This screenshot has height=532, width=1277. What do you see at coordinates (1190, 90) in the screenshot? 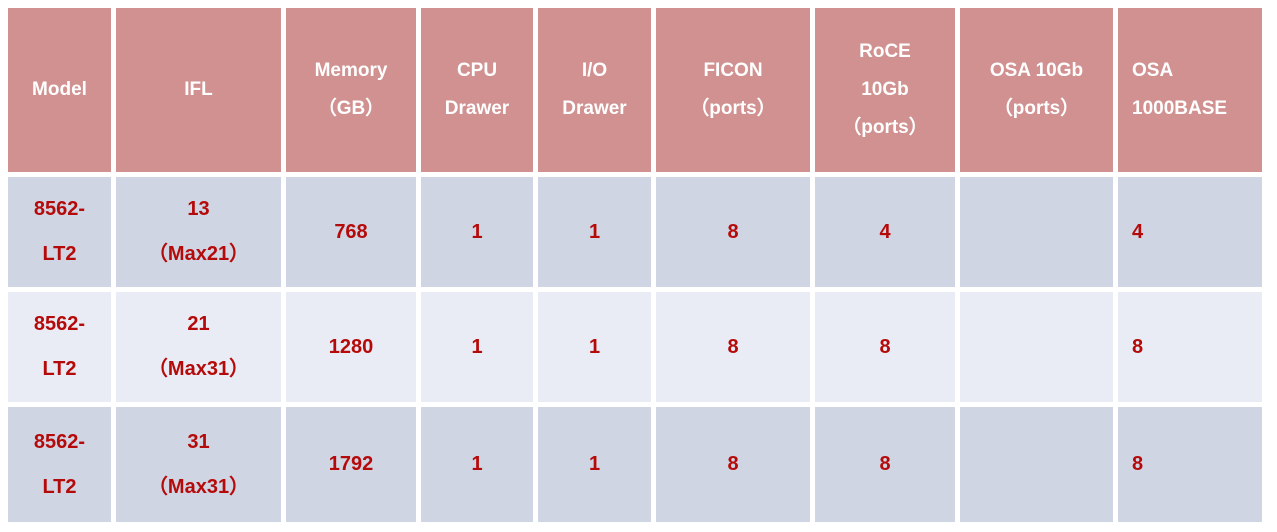
I see `header-cell-osa-1000base: OSA 1000BASE` at bounding box center [1190, 90].